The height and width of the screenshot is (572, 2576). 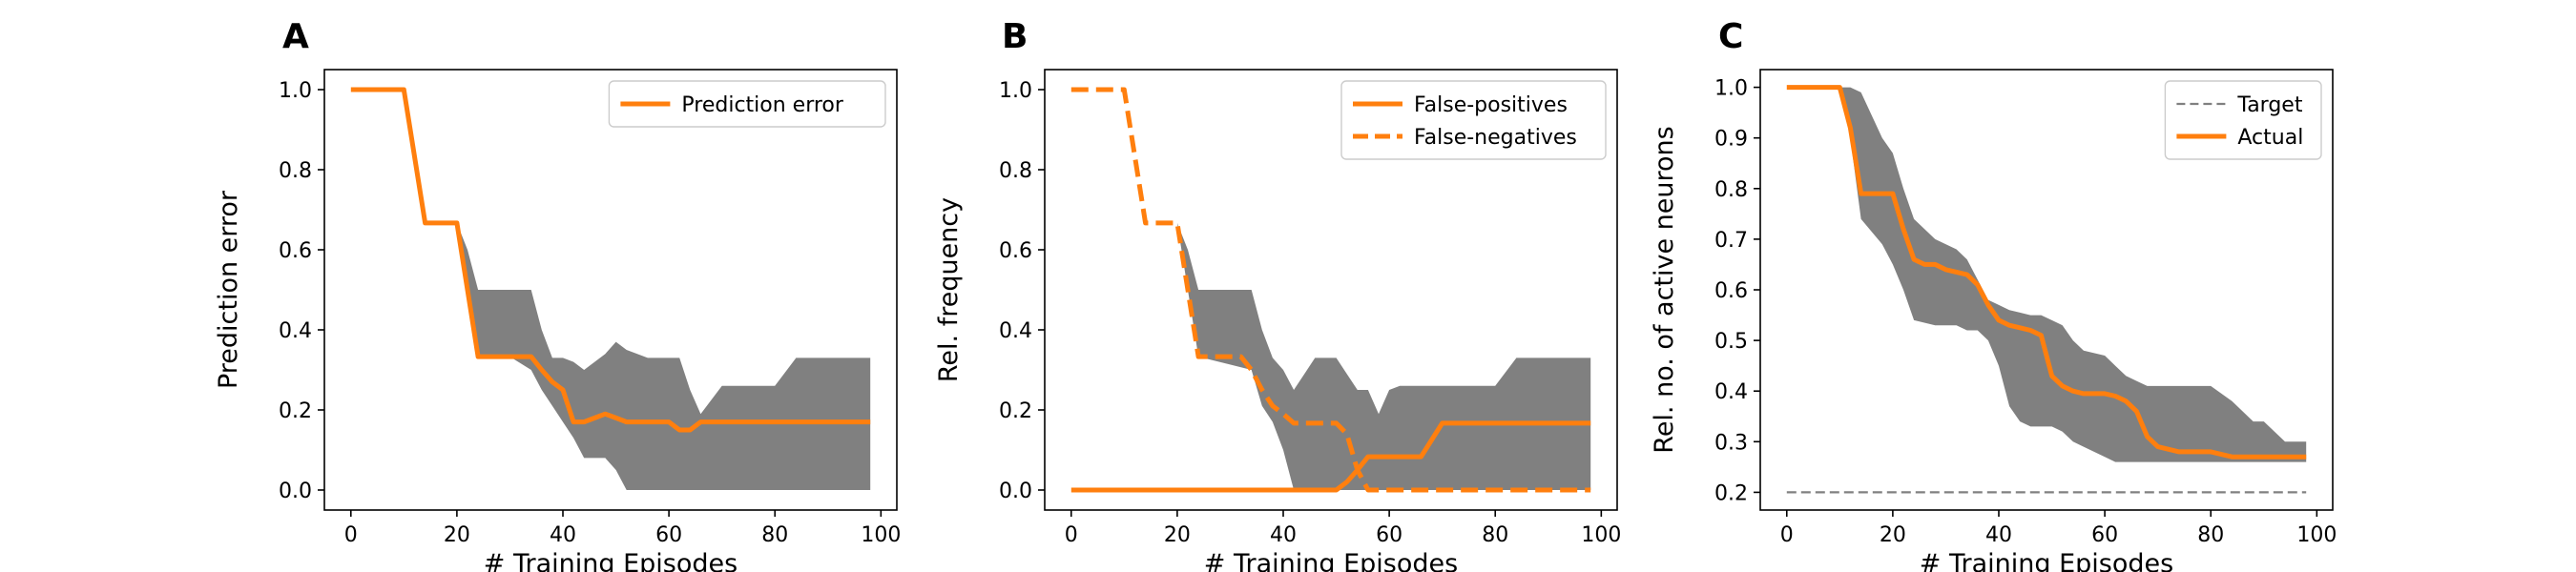 I want to click on panel-letter: C, so click(x=1730, y=36).